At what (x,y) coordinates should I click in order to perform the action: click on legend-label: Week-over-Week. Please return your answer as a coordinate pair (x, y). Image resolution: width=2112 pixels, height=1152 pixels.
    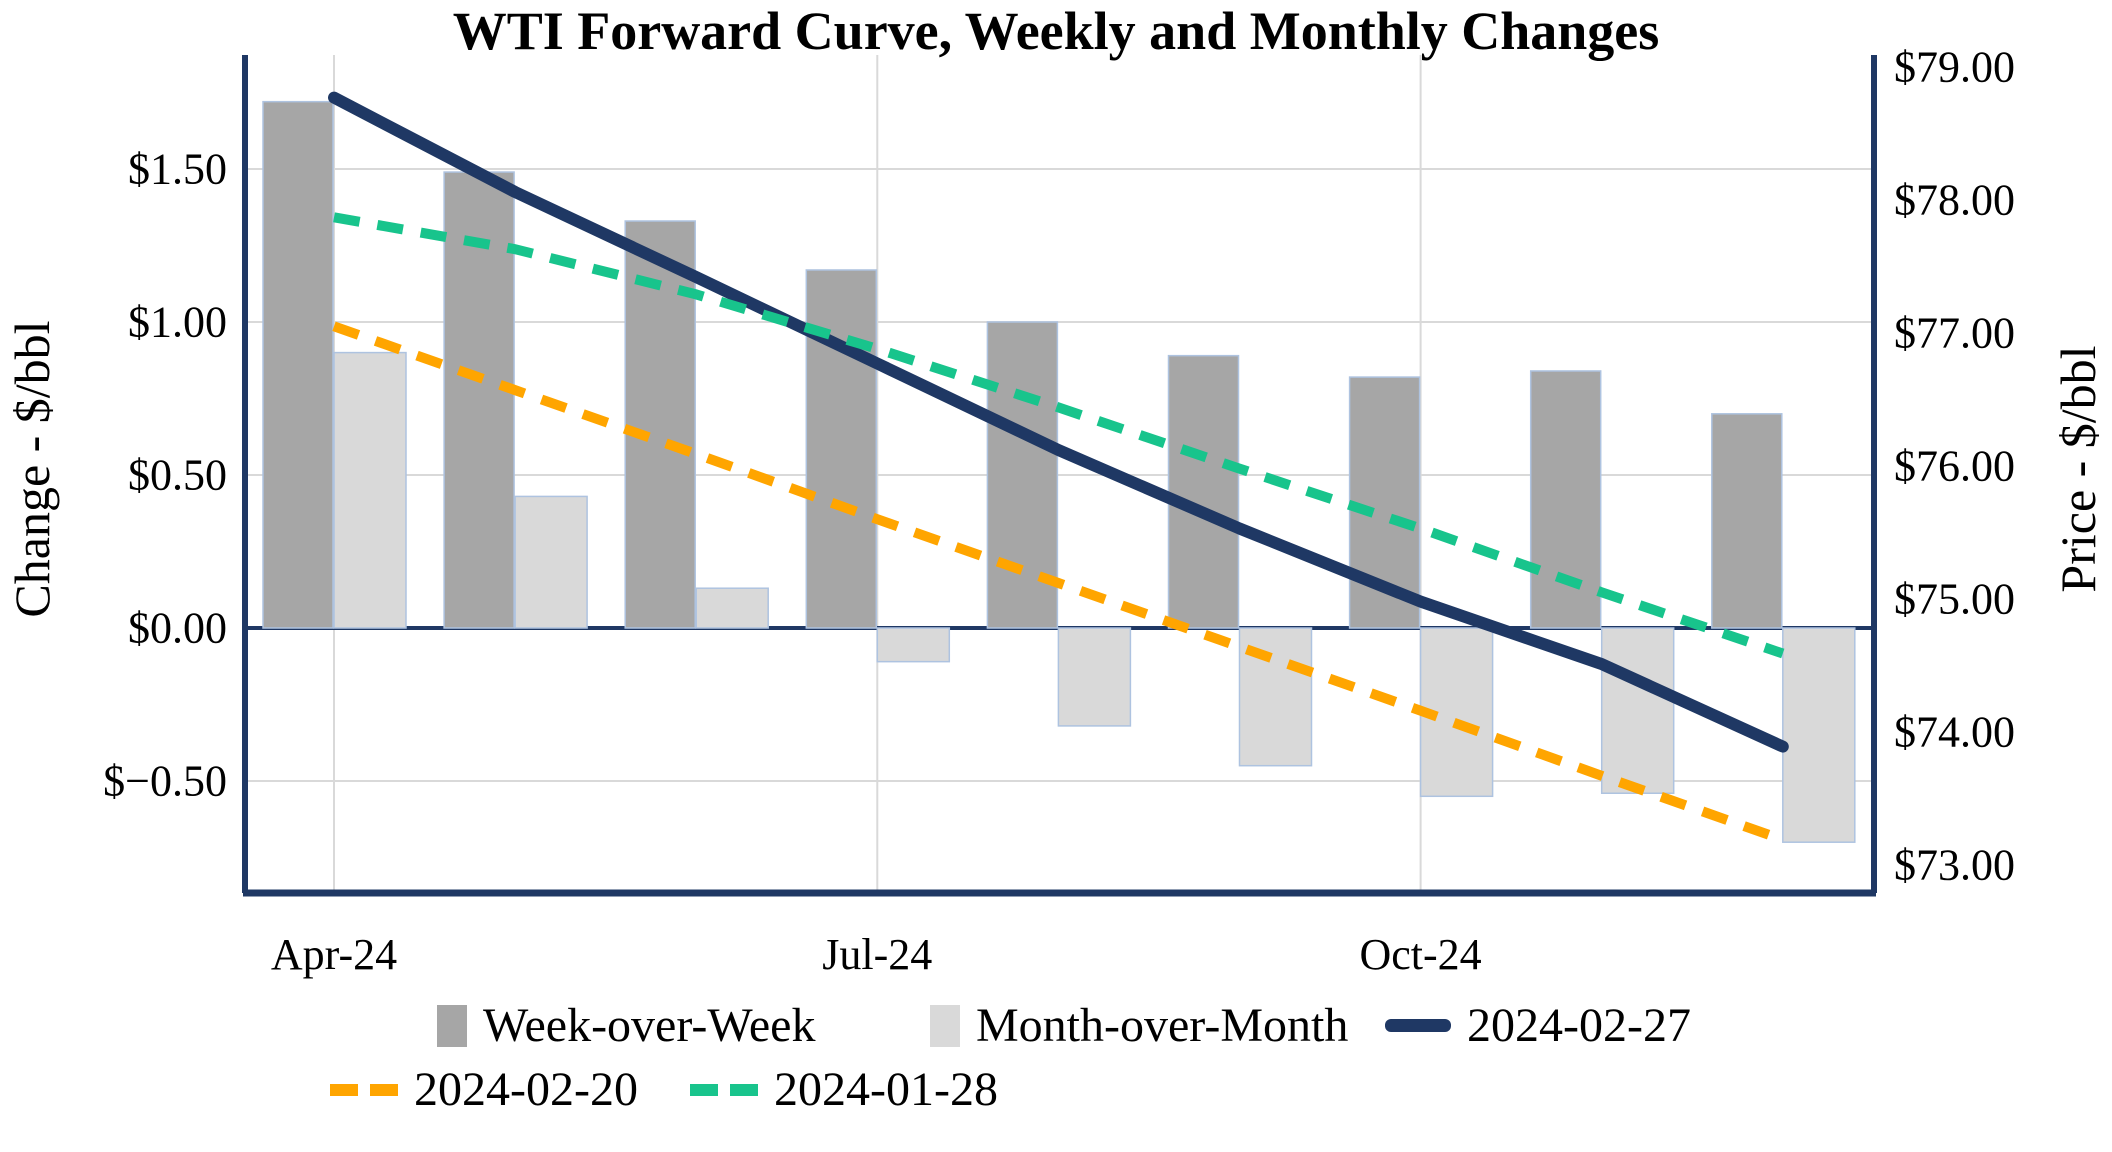
    Looking at the image, I should click on (649, 1025).